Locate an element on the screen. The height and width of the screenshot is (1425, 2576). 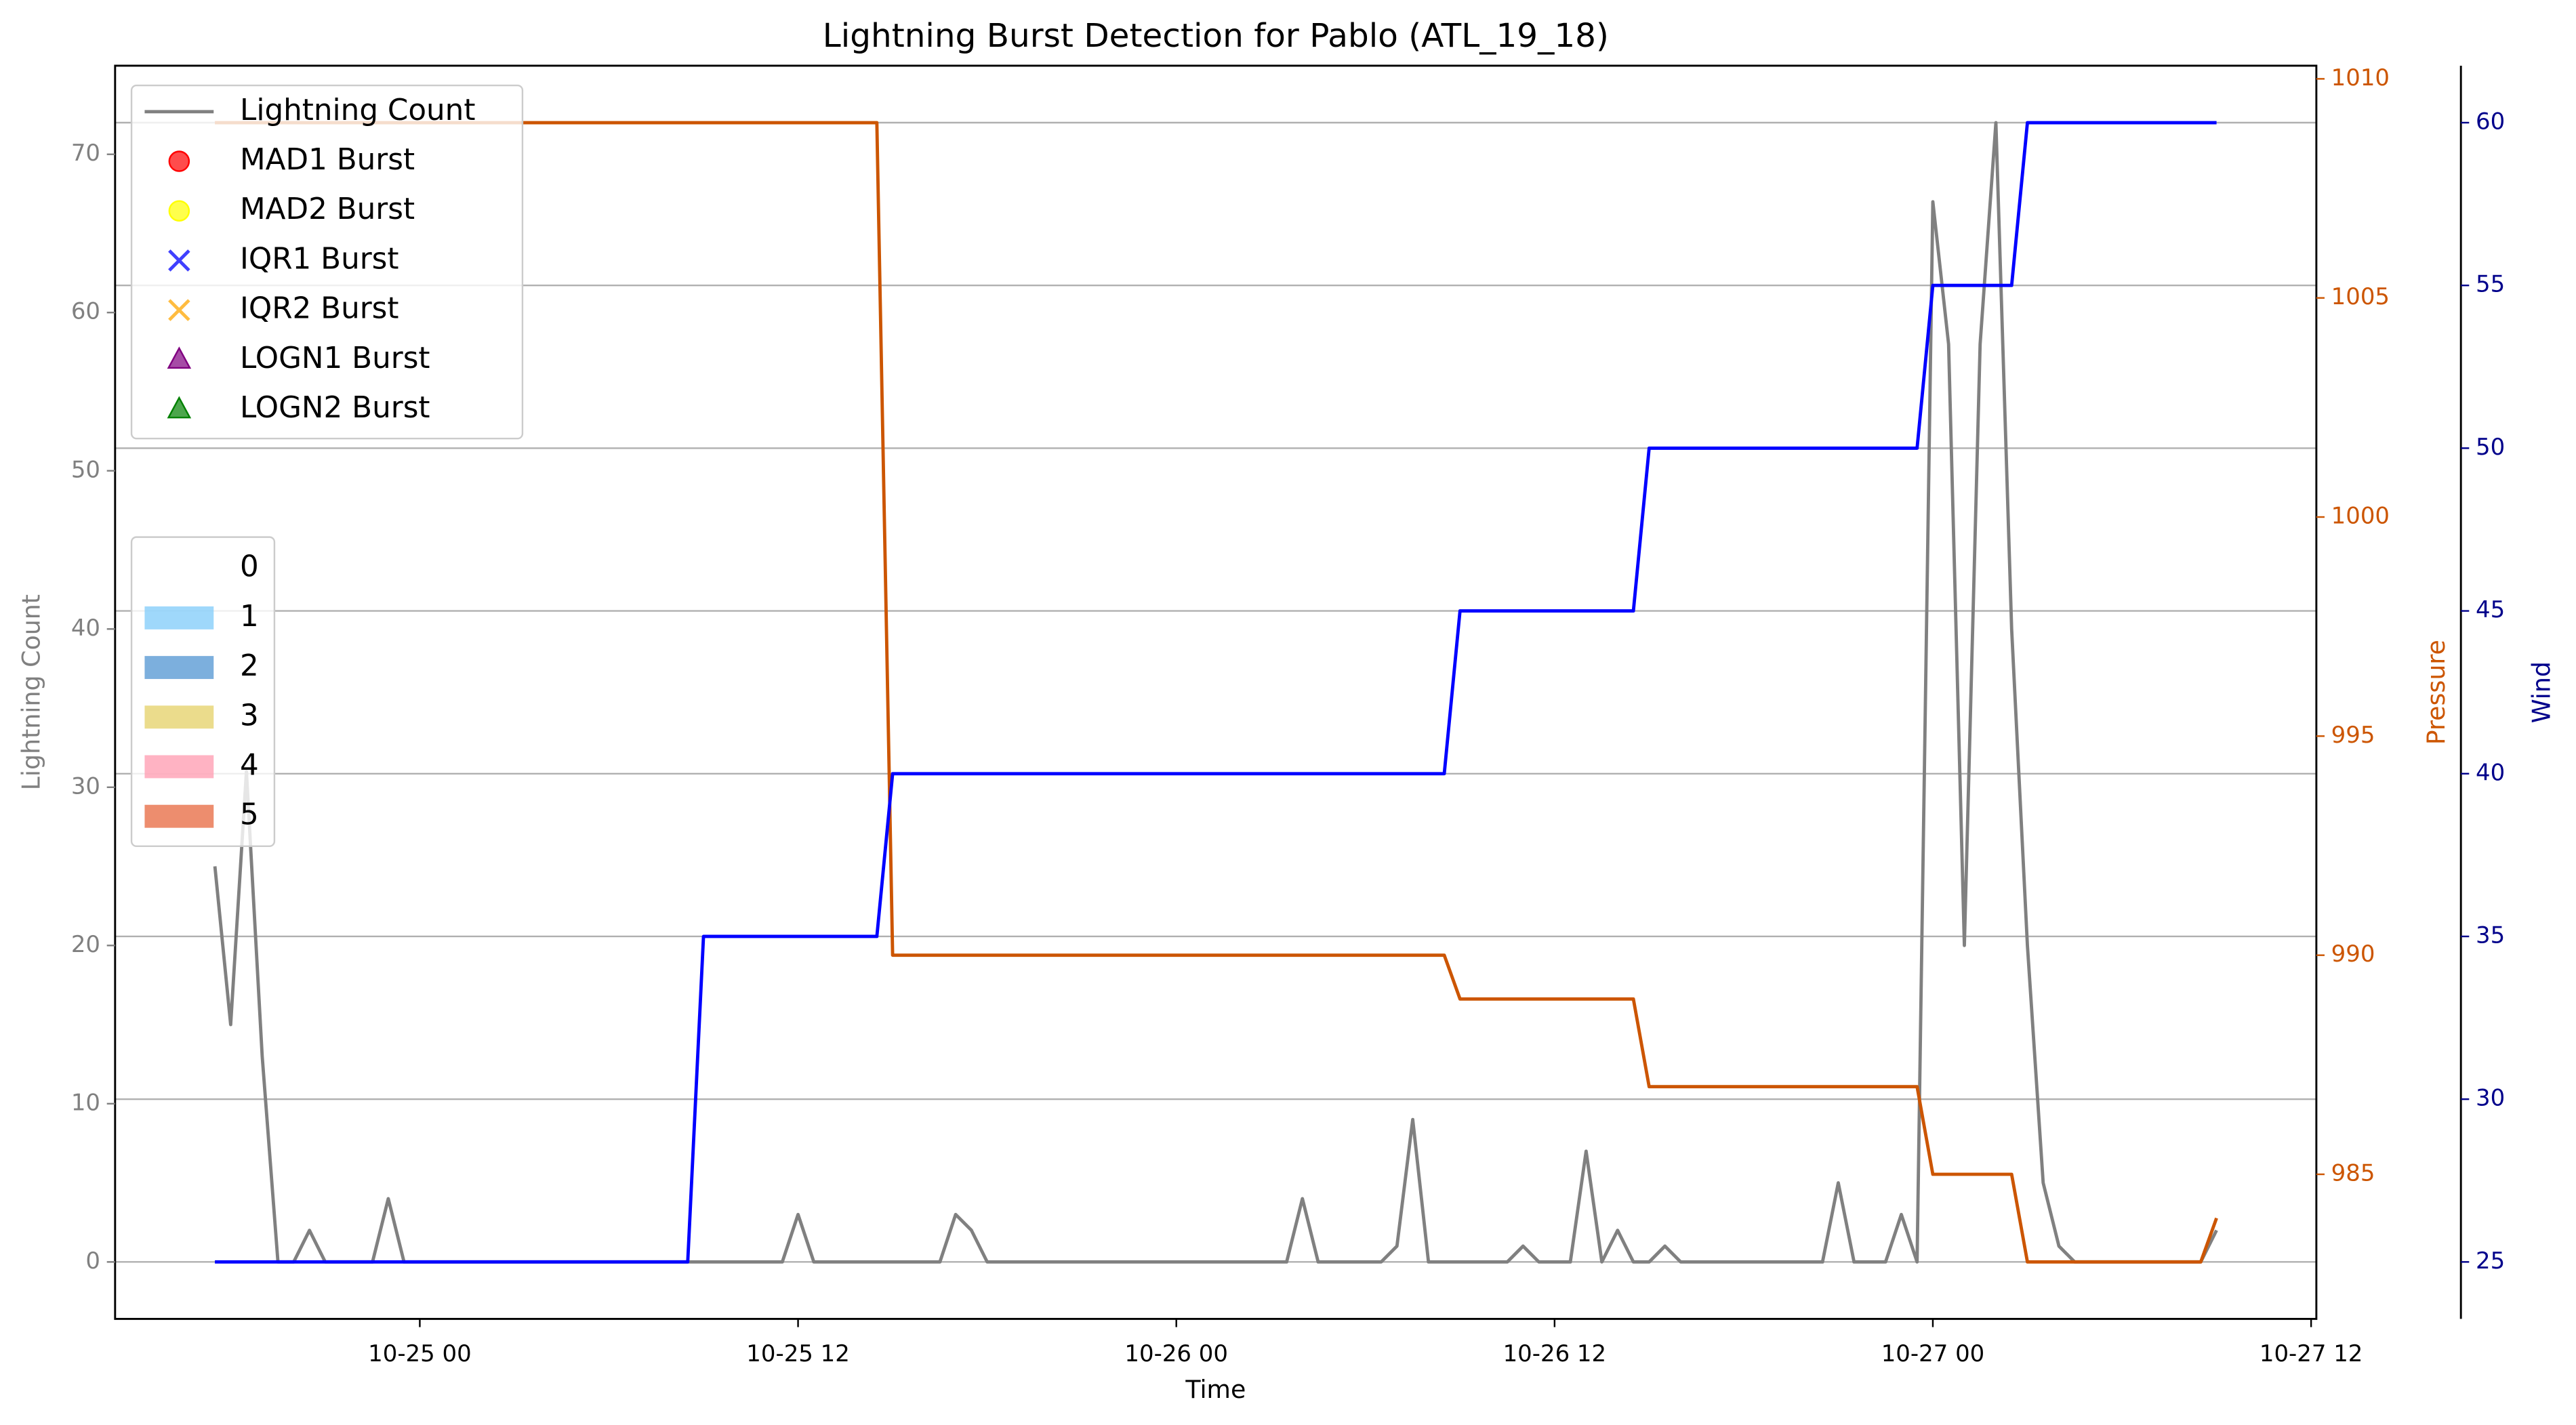
y2-tick-label: 1000 is located at coordinates (2361, 516).